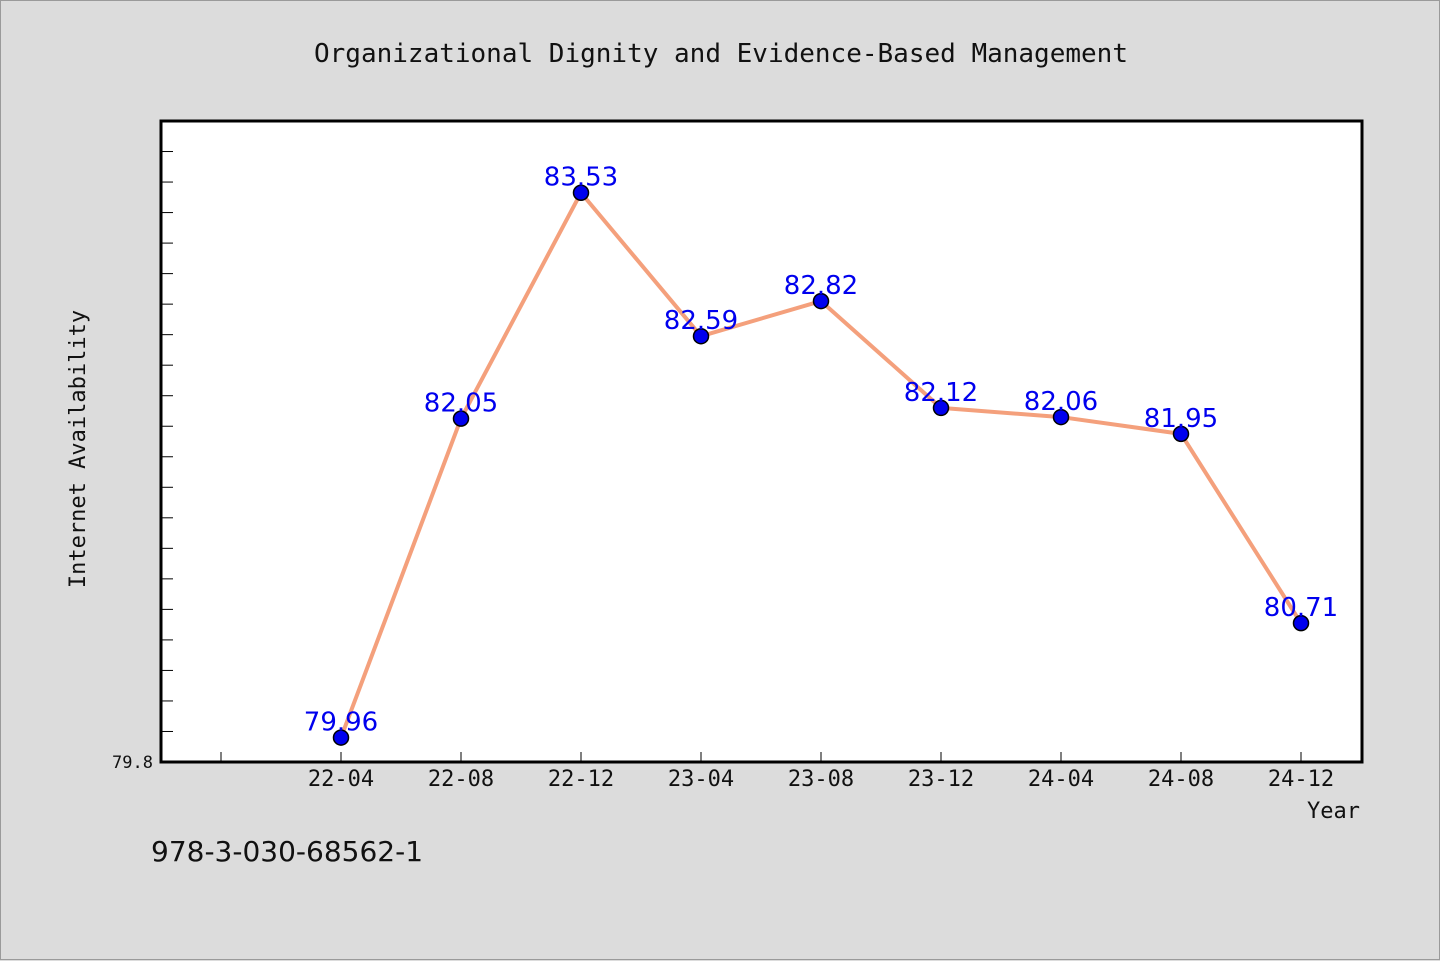  I want to click on x-tick-label-23-12: 23-12, so click(941, 779).